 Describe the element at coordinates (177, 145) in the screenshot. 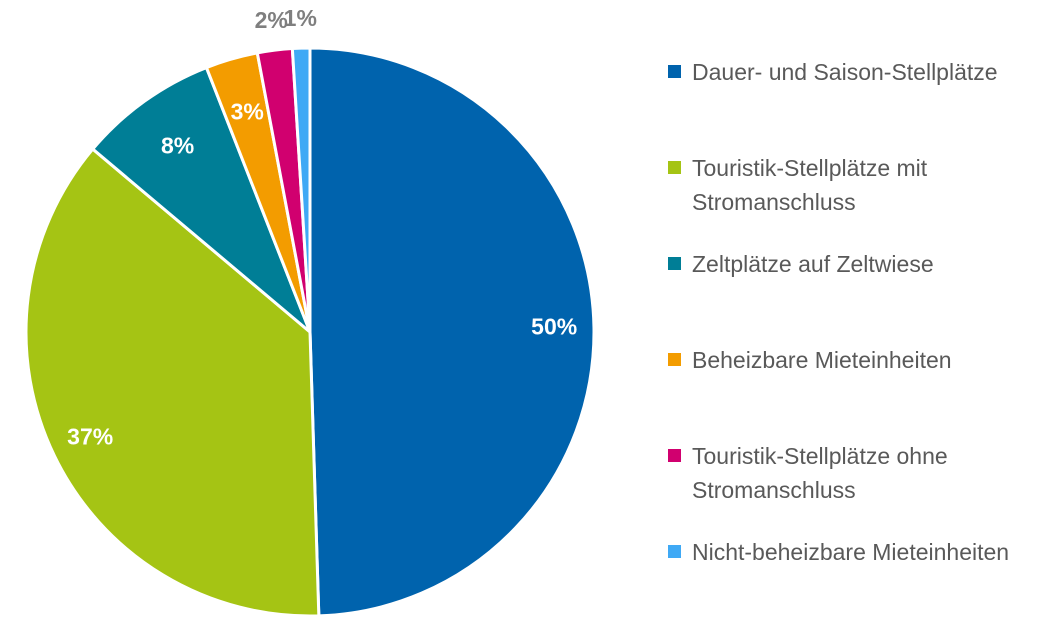

I see `data-label: 8%` at that location.